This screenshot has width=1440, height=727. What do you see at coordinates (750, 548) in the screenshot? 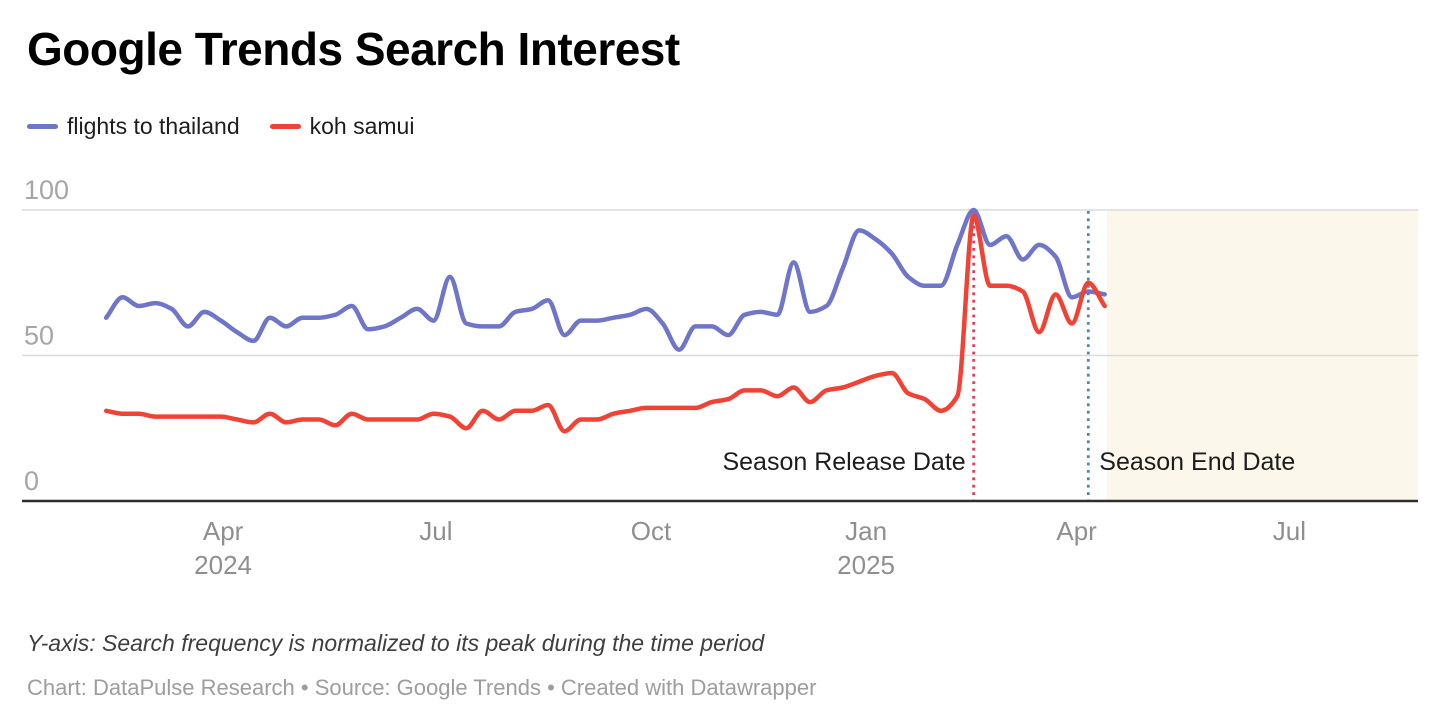
I see `x-axis-labels: Apr 2024 Jul Oct Jan 2025 Apr Jul` at bounding box center [750, 548].